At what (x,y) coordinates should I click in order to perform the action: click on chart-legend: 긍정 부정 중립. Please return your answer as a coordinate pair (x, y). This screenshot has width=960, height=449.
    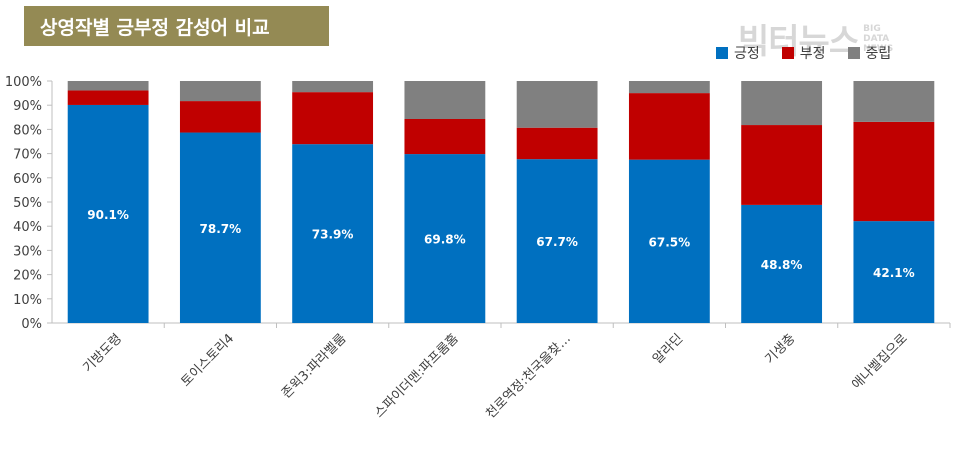
    Looking at the image, I should click on (803, 53).